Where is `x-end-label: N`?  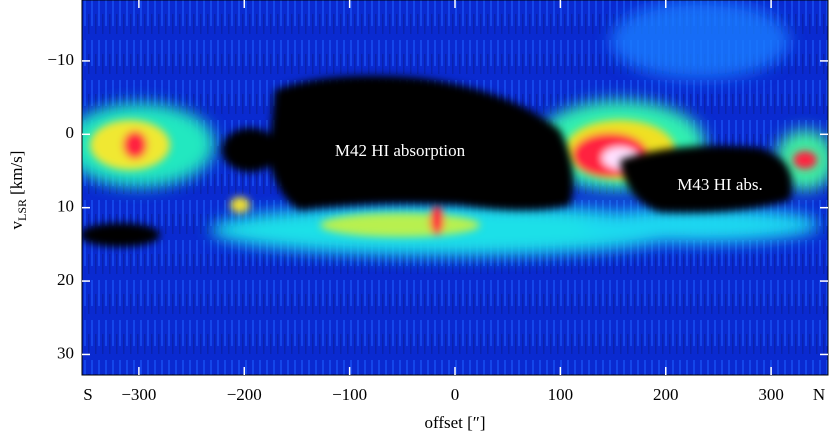 x-end-label: N is located at coordinates (819, 394).